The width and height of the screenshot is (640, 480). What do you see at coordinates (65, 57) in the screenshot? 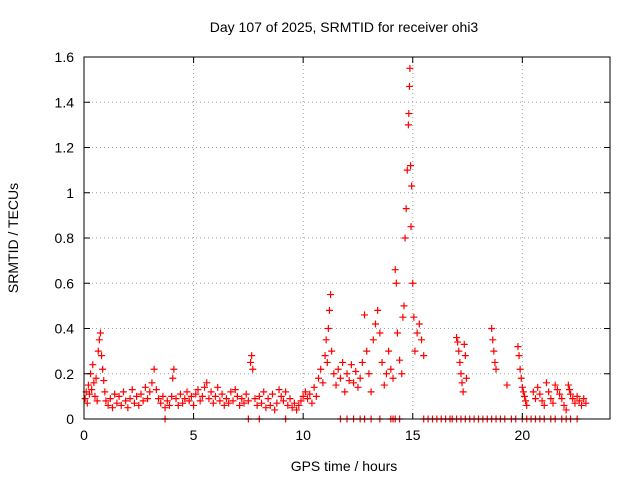
I see `y-tick-label: 1.6` at bounding box center [65, 57].